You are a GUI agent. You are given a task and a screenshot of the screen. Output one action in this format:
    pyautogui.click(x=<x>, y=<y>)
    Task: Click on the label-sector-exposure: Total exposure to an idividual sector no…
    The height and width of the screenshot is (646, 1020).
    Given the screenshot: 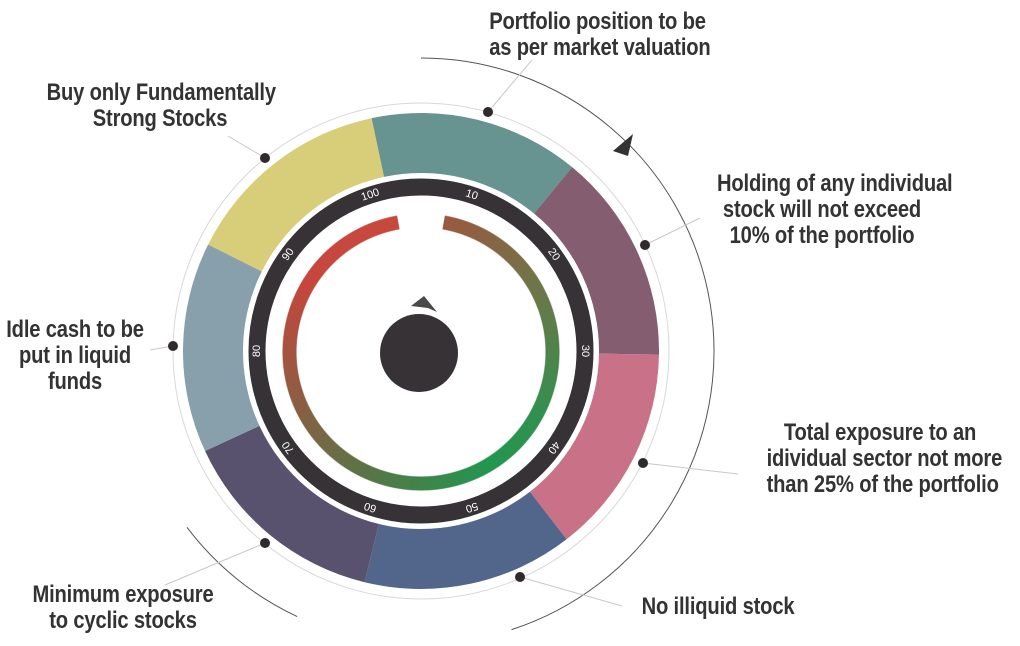 What is the action you would take?
    pyautogui.click(x=884, y=458)
    